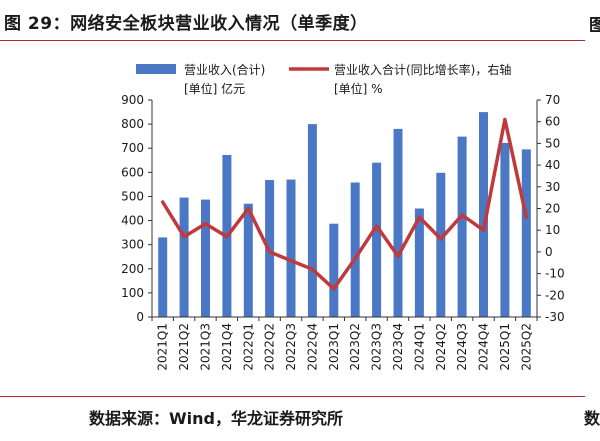 The image size is (600, 441). I want to click on x-tick-label: 2025Q1, so click(505, 347).